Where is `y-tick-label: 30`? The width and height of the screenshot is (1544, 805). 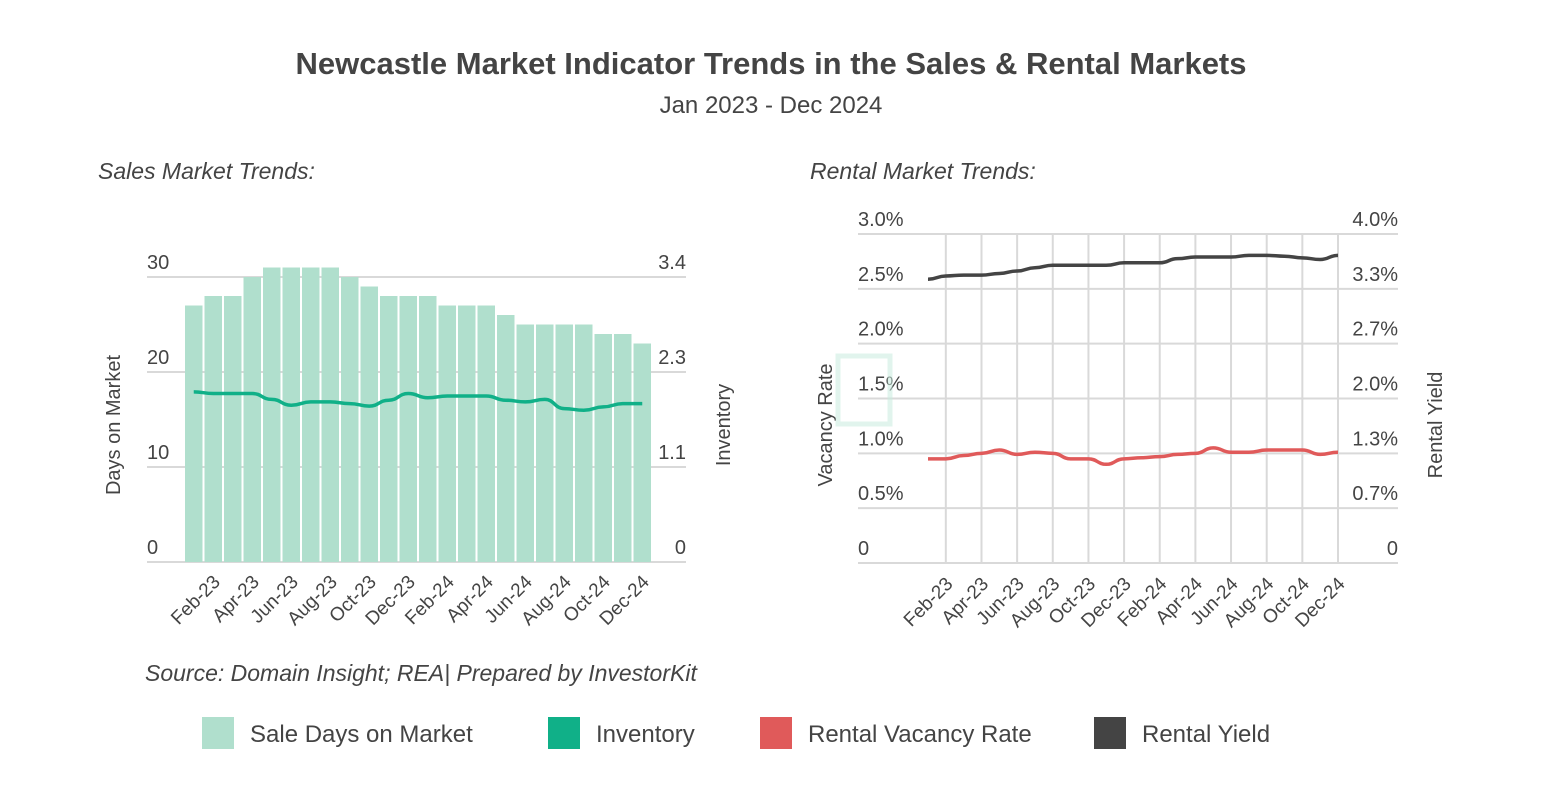
y-tick-label: 30 is located at coordinates (158, 263).